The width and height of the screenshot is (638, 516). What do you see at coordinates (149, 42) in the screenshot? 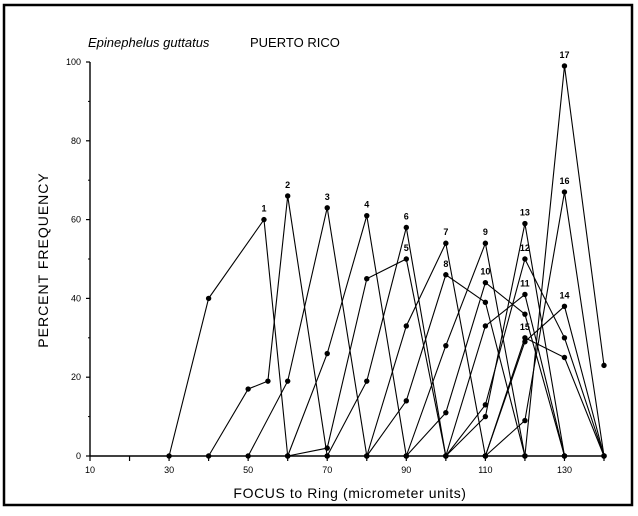
I see `chart-title: Epinephelus guttatus` at bounding box center [149, 42].